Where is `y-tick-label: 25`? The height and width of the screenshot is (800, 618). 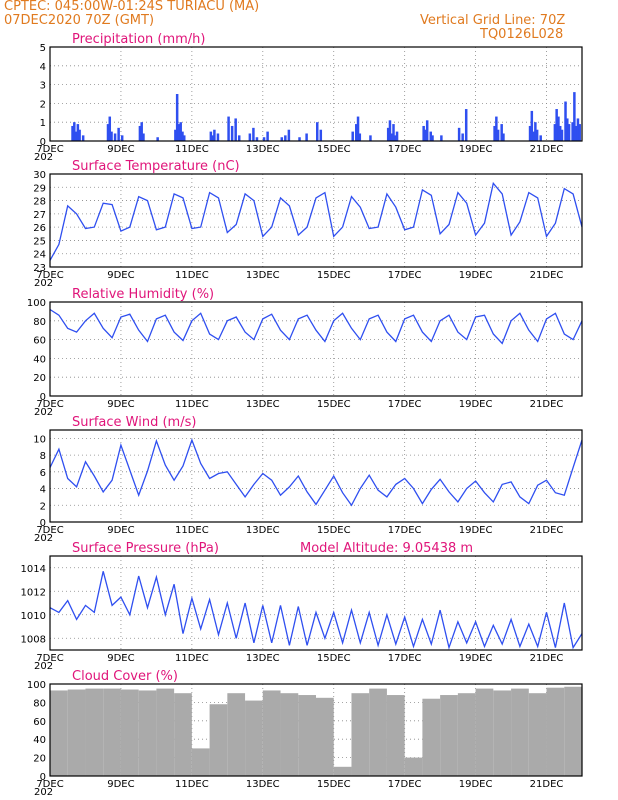 y-tick-label: 25 is located at coordinates (39, 241).